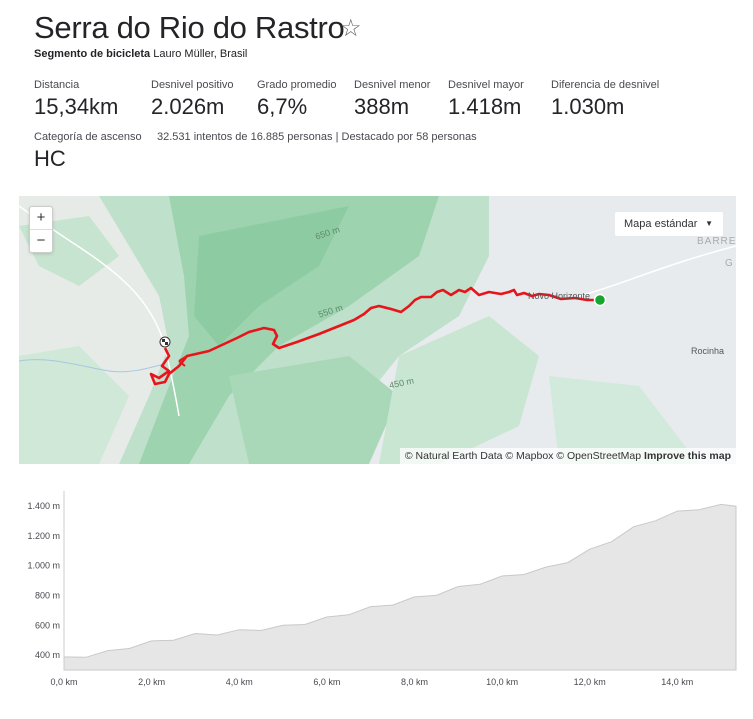  Describe the element at coordinates (374, 336) in the screenshot. I see `route-line` at that location.